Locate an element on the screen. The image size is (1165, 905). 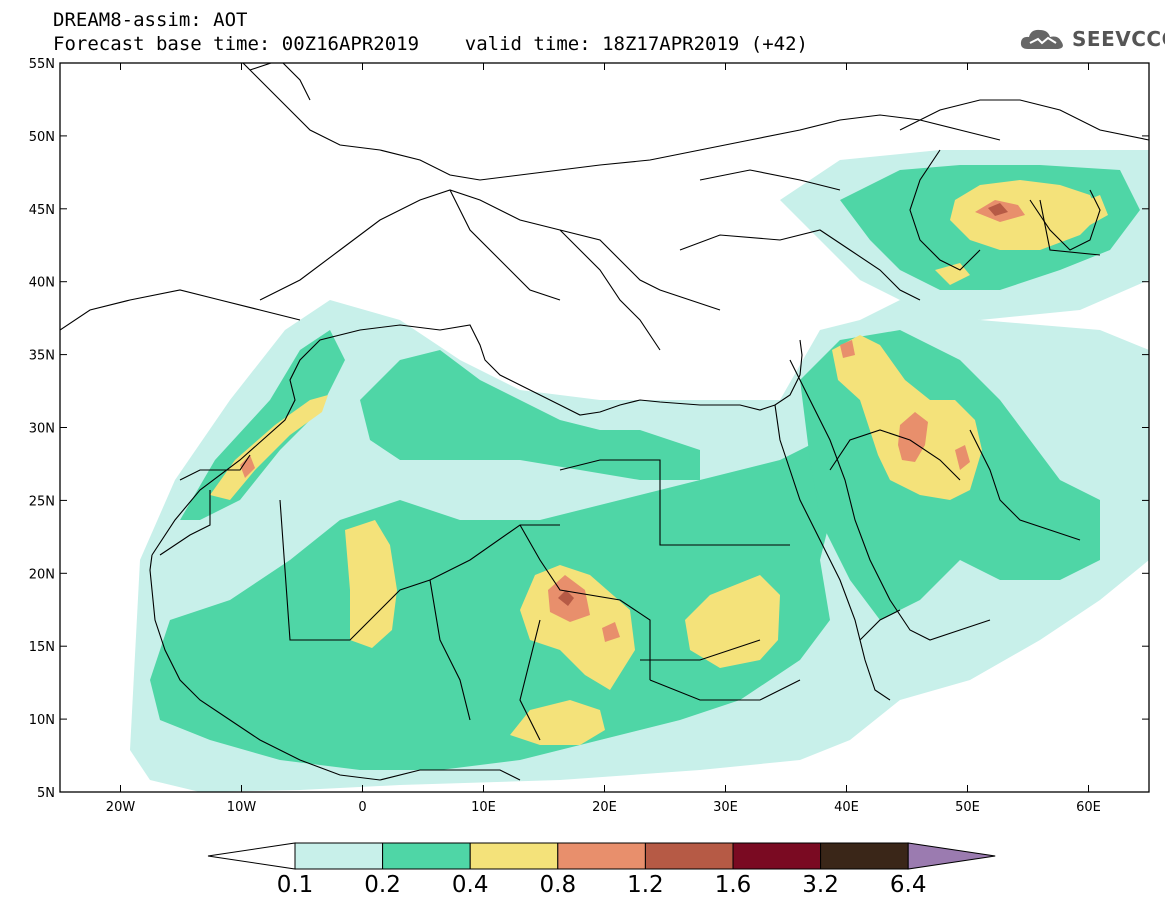
aot-band-02-atlas is located at coordinates (262, 425).